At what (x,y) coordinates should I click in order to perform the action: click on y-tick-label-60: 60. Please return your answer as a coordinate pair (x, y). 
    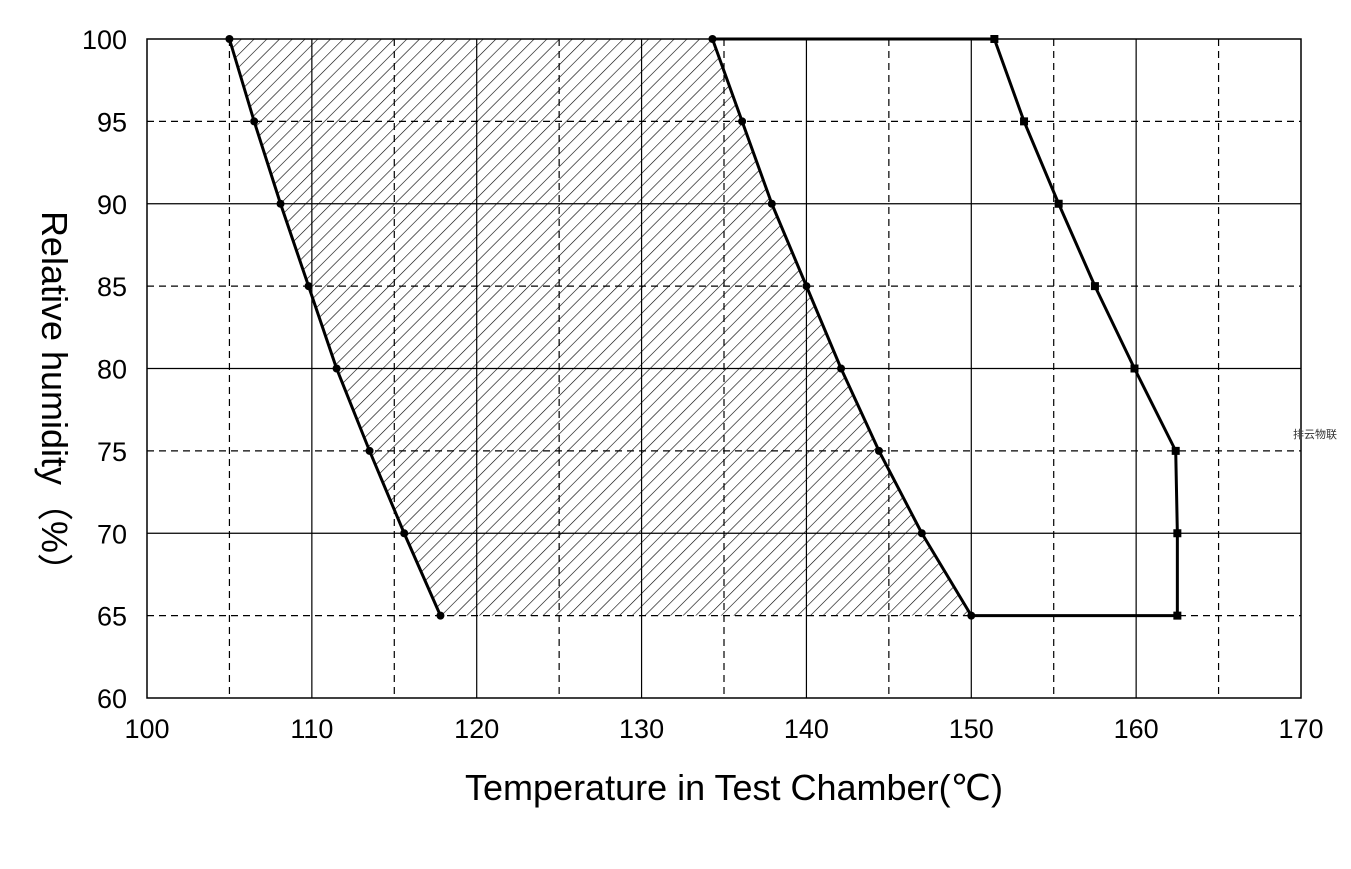
    Looking at the image, I should click on (112, 699).